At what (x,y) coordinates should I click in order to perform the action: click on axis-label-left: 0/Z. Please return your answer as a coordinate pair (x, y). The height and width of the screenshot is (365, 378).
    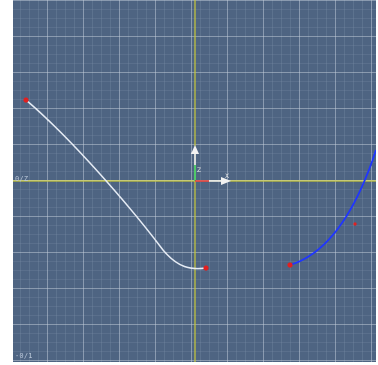
    Looking at the image, I should click on (22, 179).